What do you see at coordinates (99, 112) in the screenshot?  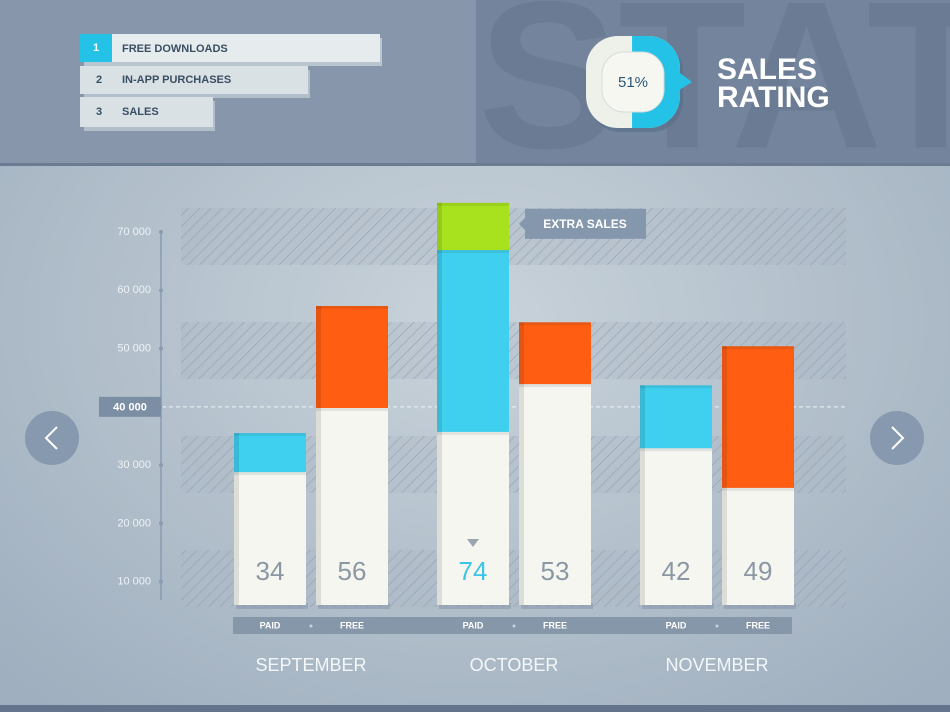 I see `menu-number: 3` at bounding box center [99, 112].